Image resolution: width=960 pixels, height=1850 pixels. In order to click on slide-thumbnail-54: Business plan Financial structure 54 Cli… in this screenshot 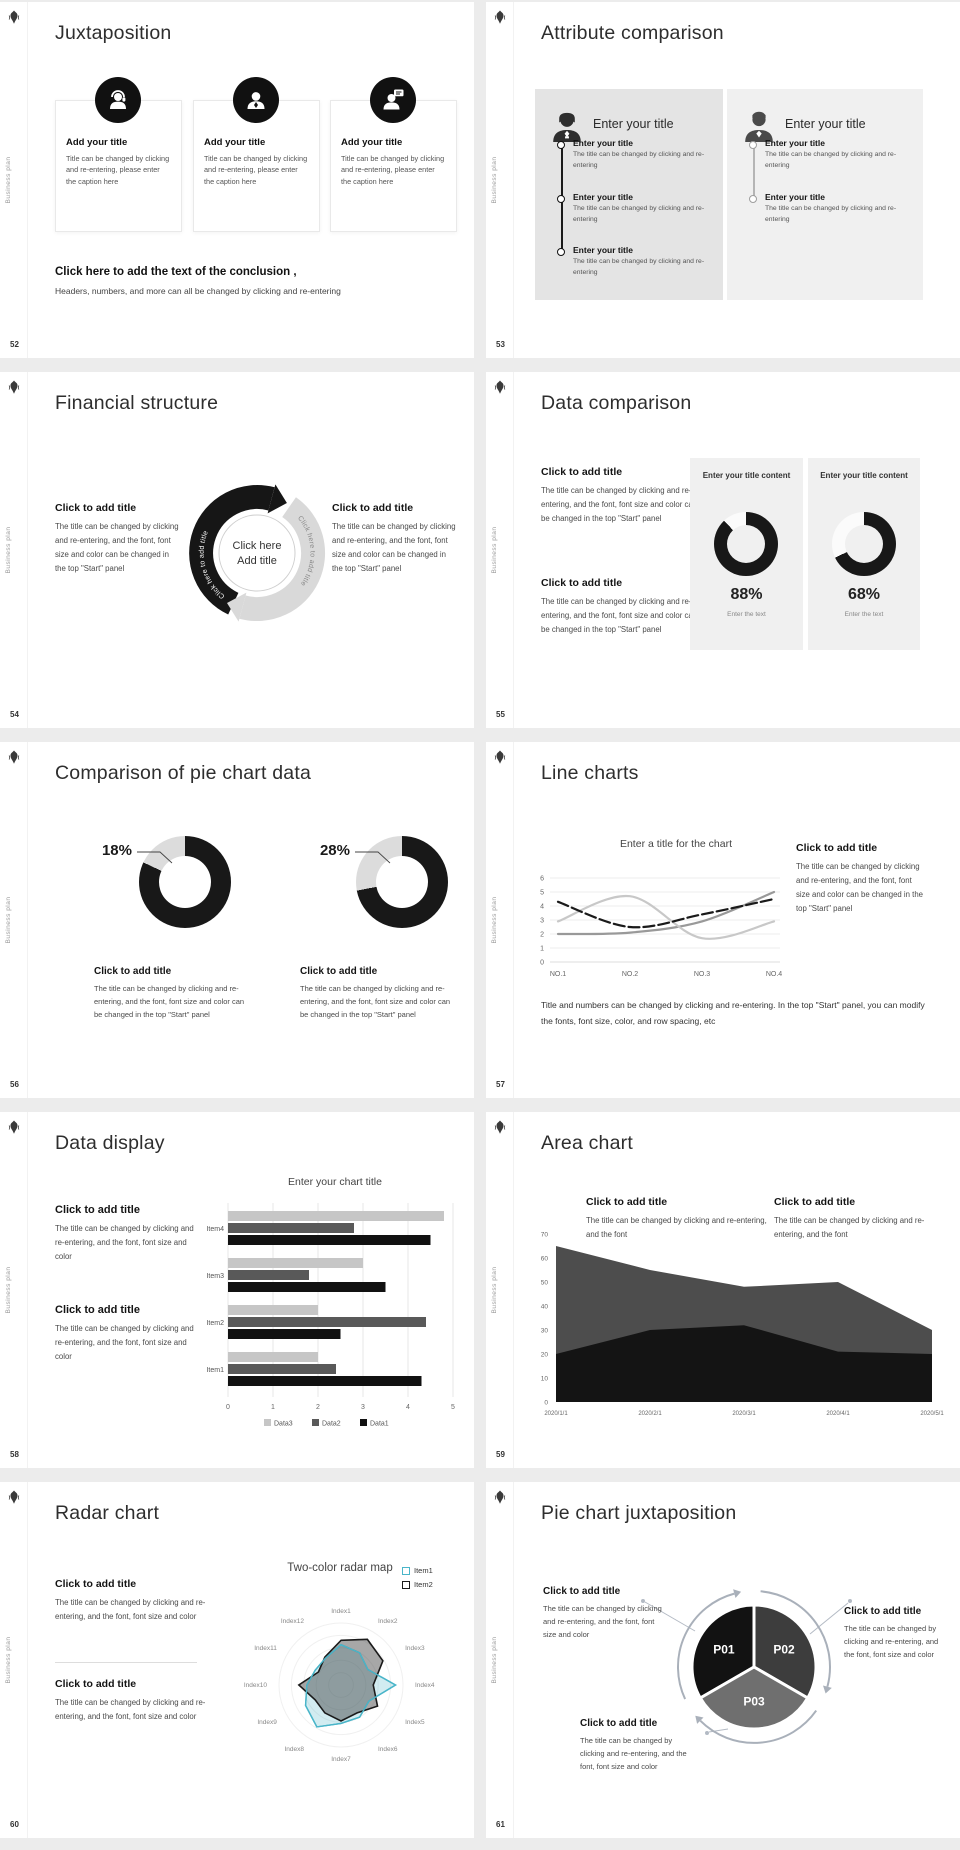, I will do `click(237, 550)`.